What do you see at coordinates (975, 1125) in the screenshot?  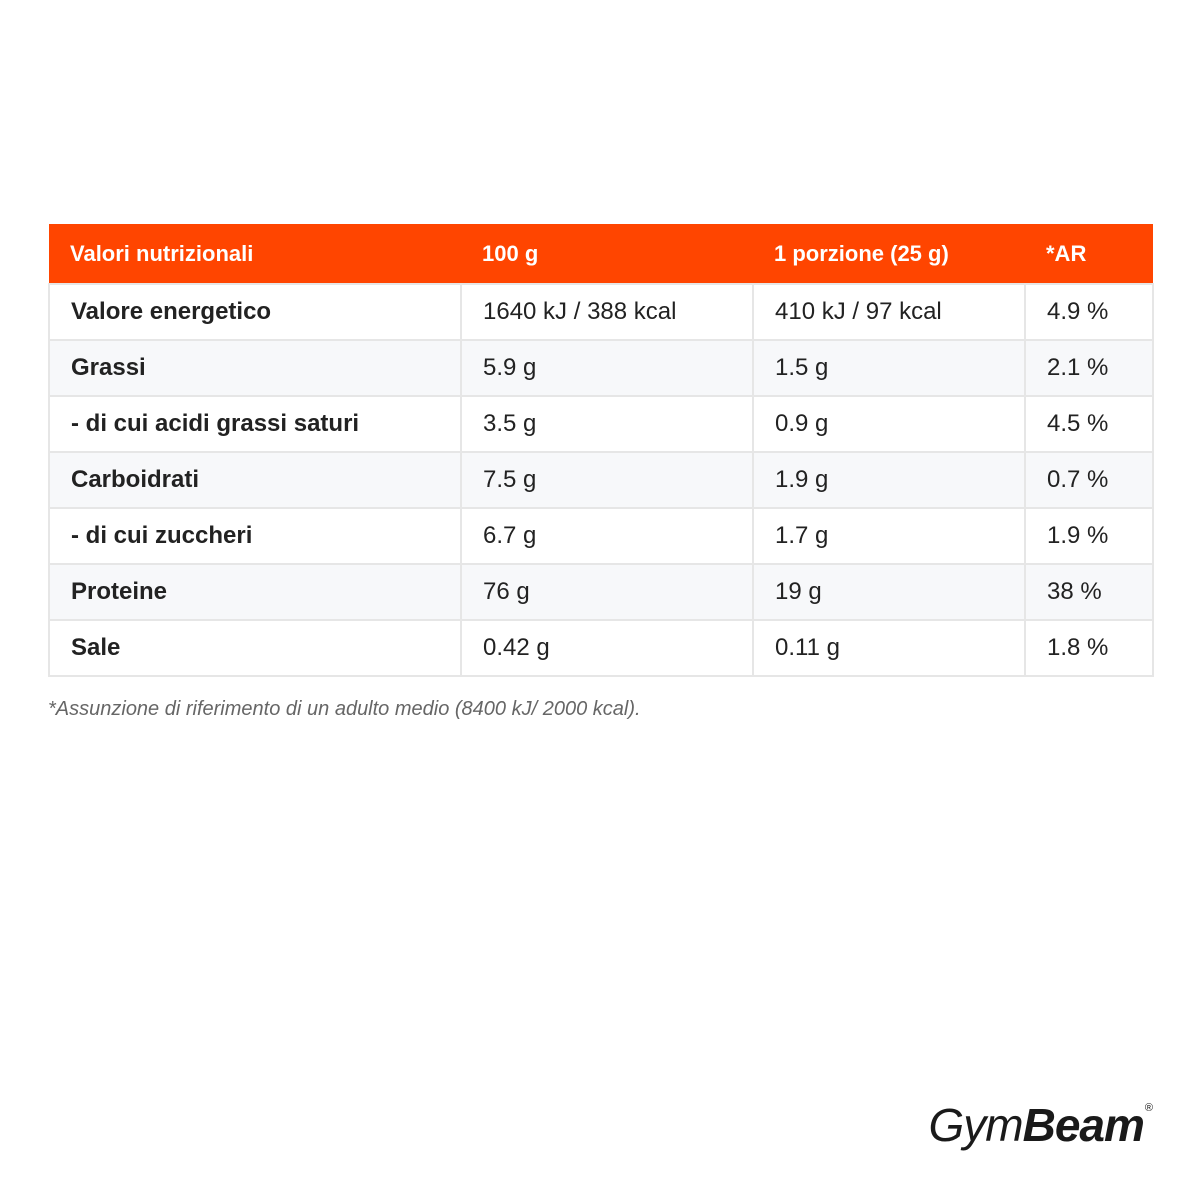 I see `logo-text-light: Gym` at bounding box center [975, 1125].